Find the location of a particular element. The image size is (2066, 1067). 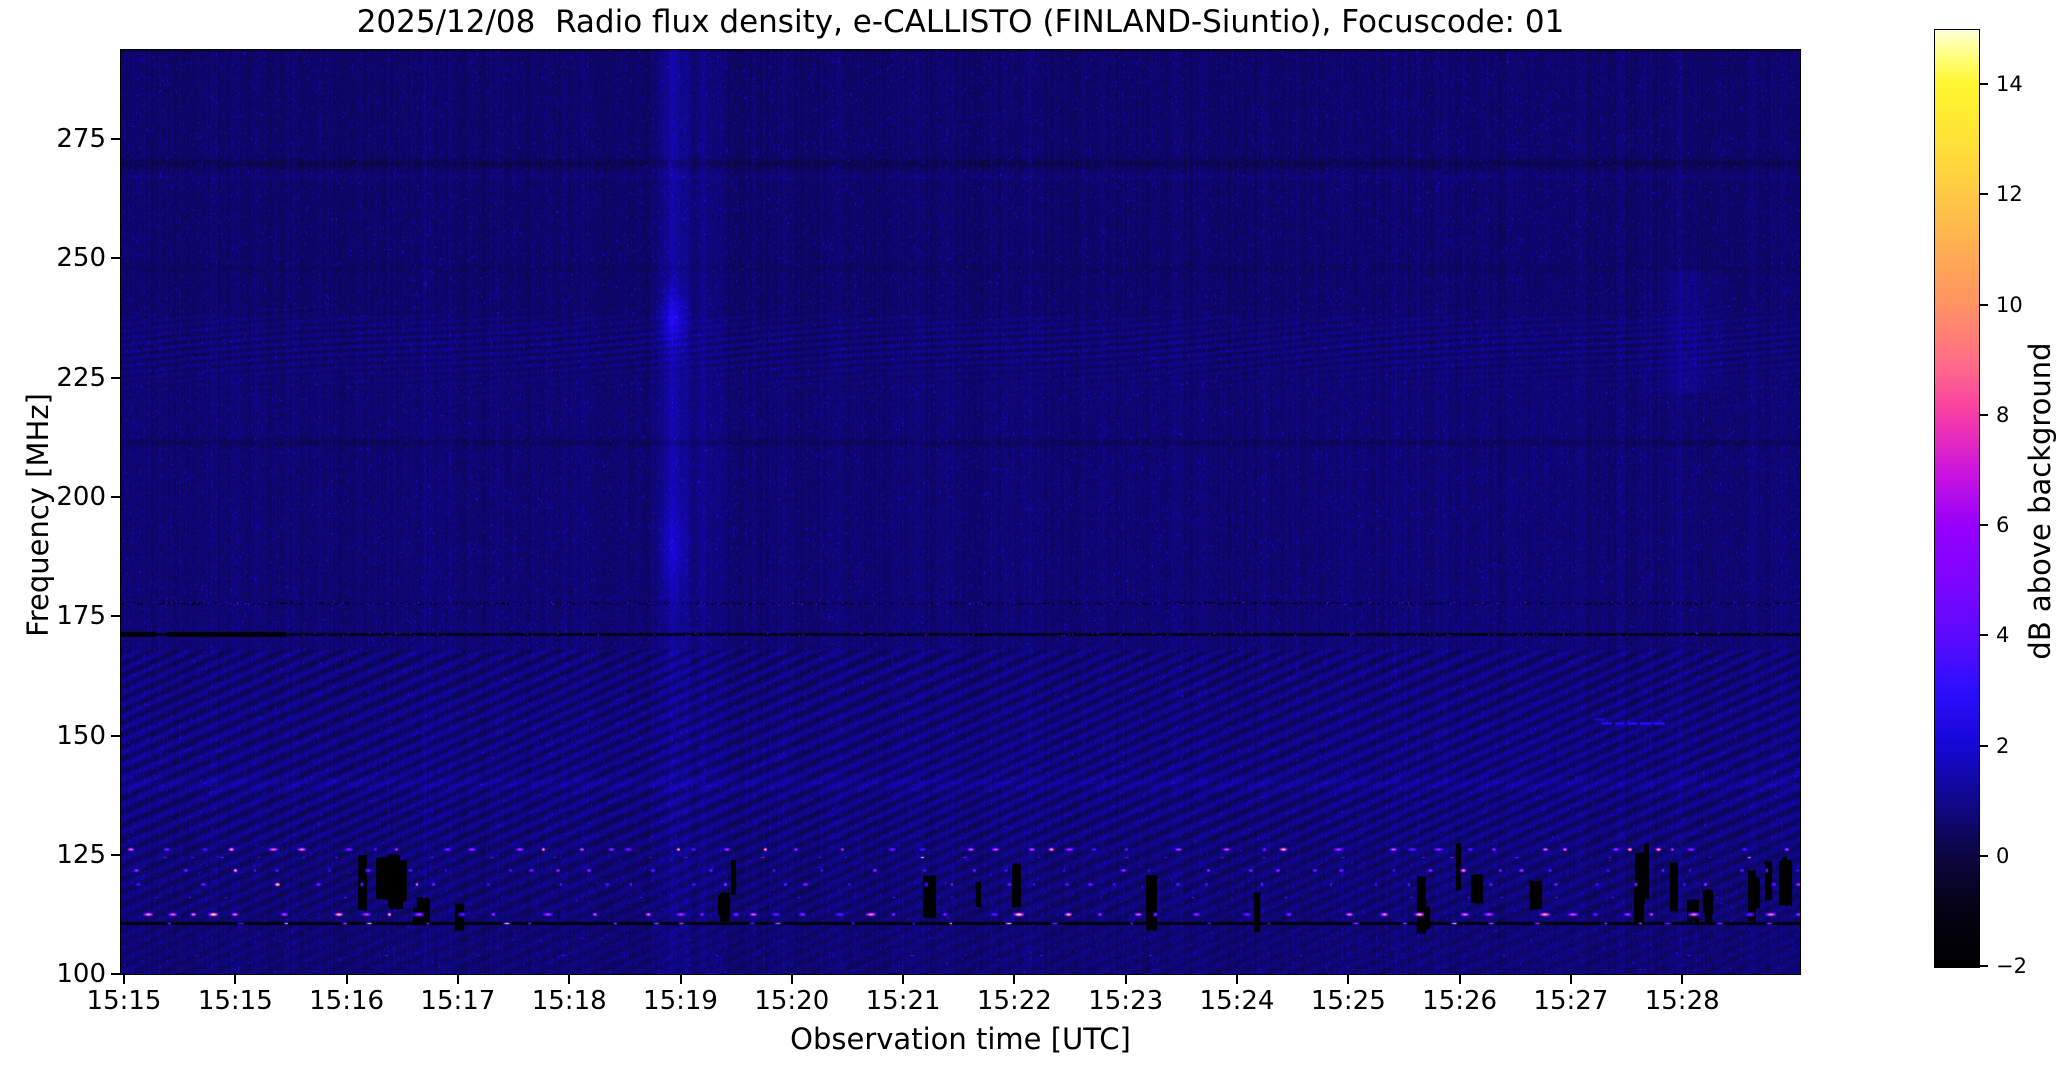

colorbar-tick-label: 2 is located at coordinates (2003, 745).